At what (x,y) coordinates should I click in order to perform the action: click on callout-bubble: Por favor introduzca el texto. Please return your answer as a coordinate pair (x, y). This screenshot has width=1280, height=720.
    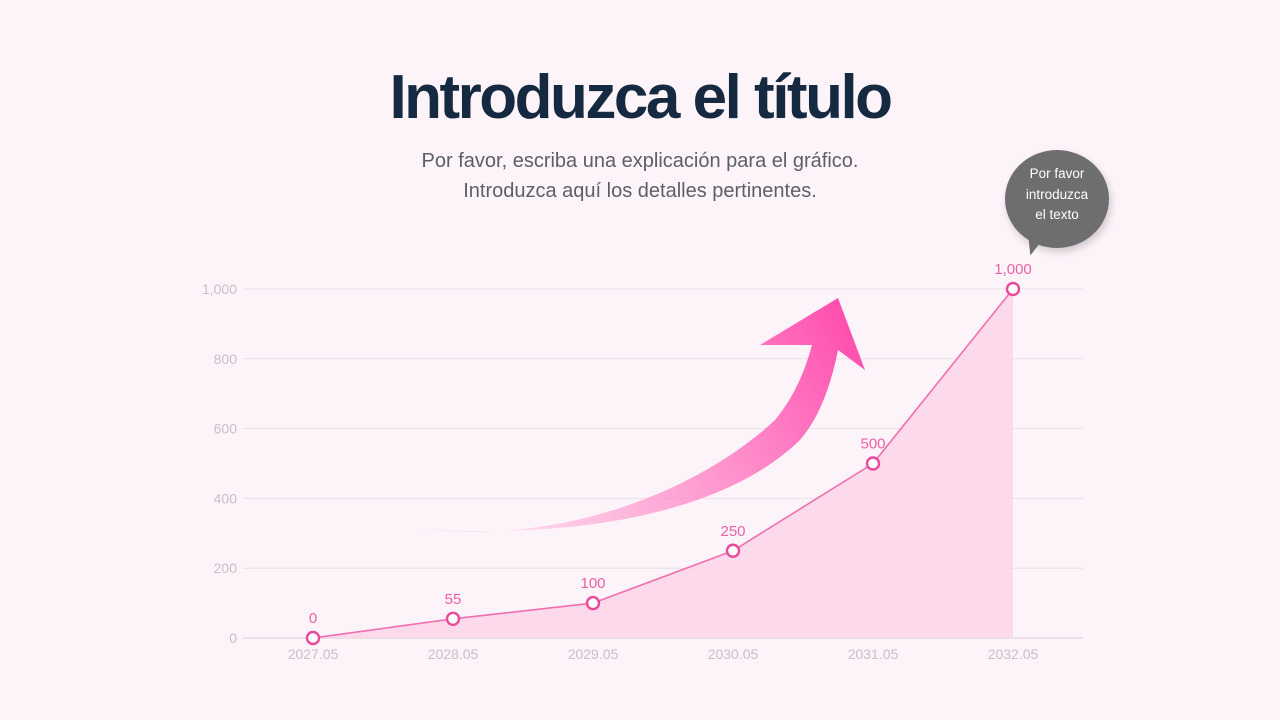
    Looking at the image, I should click on (1057, 199).